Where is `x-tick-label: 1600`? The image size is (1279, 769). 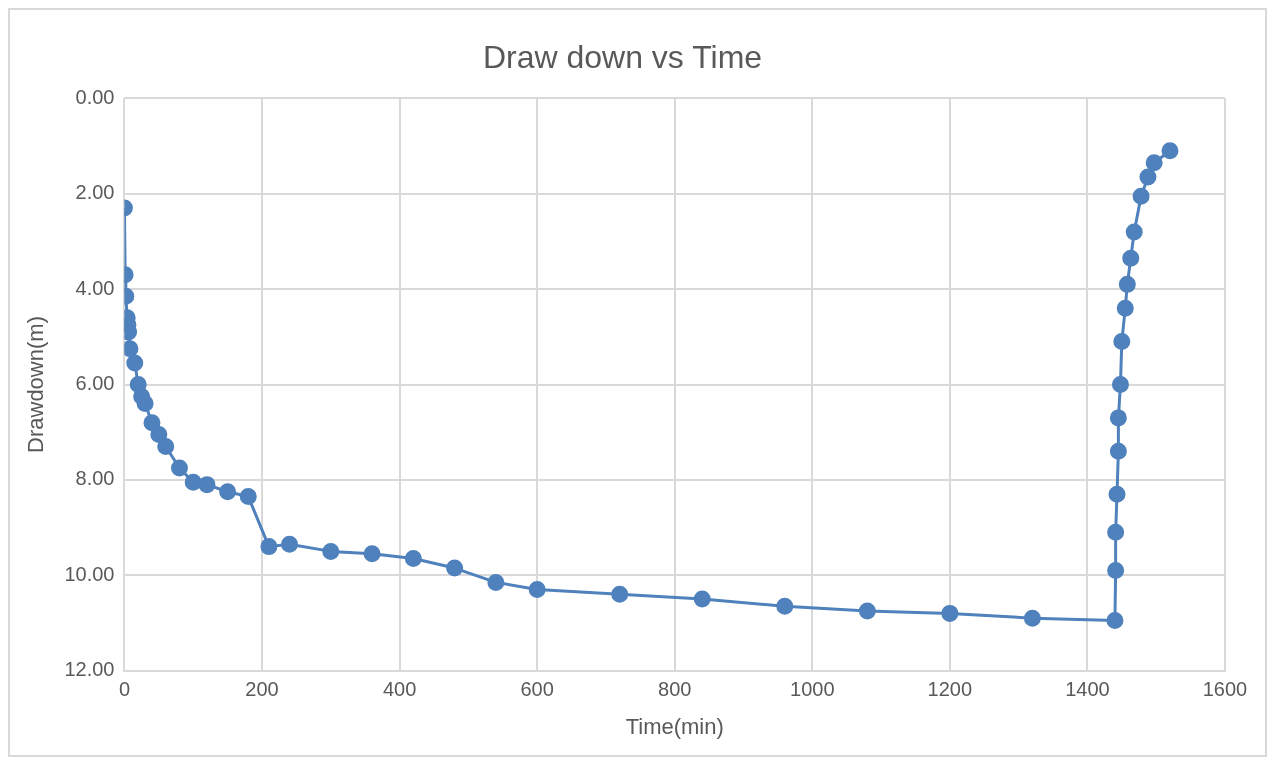
x-tick-label: 1600 is located at coordinates (1225, 689).